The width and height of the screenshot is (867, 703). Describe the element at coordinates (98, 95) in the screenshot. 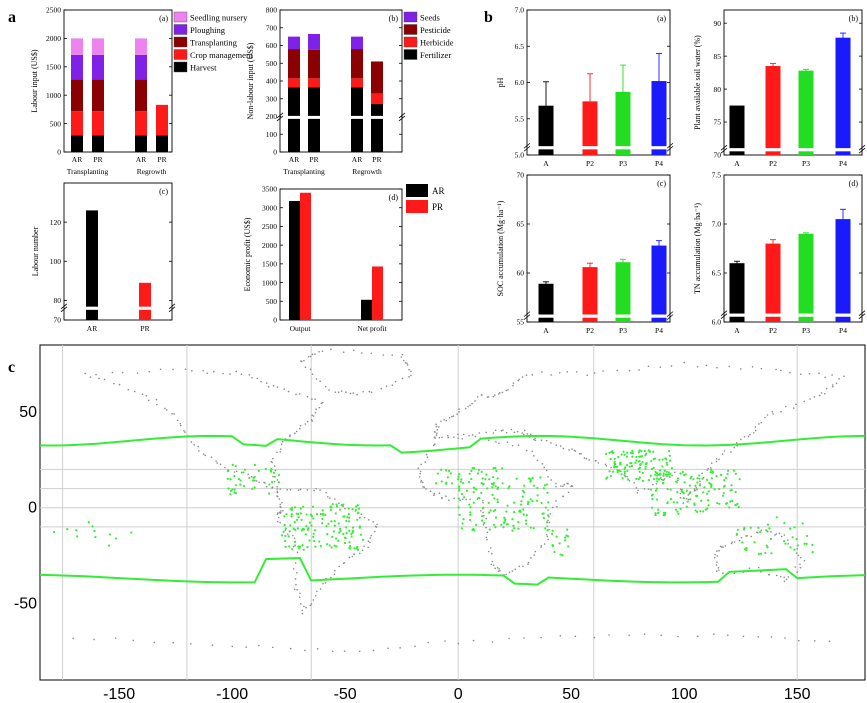

I see `bar-segment-transplanting` at that location.